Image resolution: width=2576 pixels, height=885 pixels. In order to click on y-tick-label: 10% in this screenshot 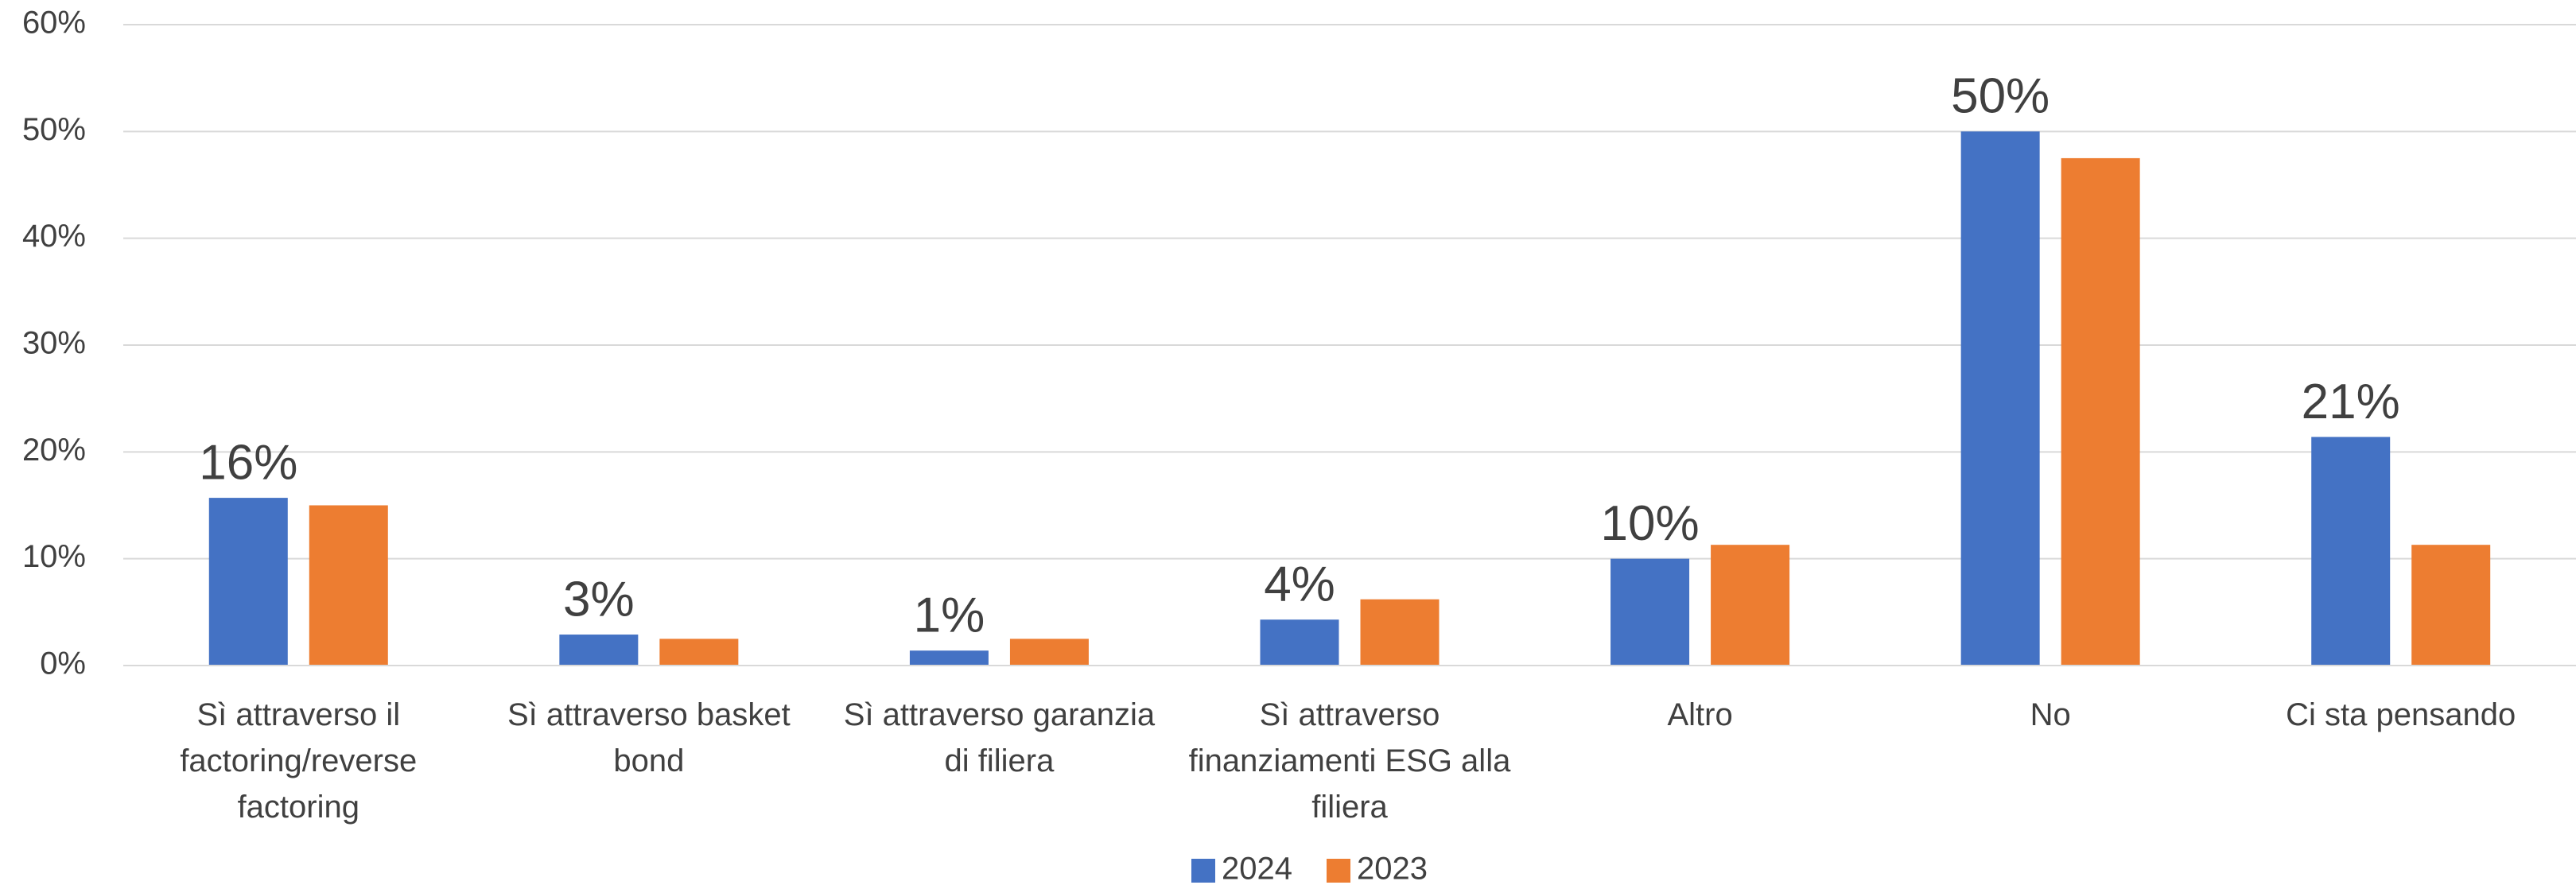, I will do `click(54, 556)`.